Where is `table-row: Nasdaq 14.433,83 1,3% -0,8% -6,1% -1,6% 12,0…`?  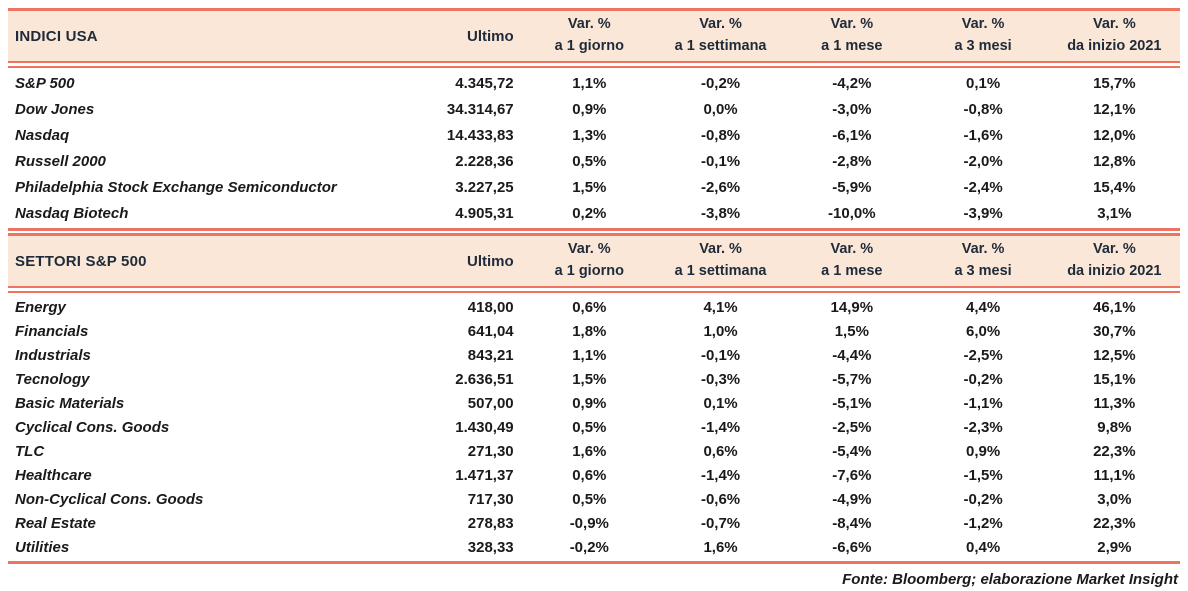 table-row: Nasdaq 14.433,83 1,3% -0,8% -6,1% -1,6% 12,0… is located at coordinates (594, 135).